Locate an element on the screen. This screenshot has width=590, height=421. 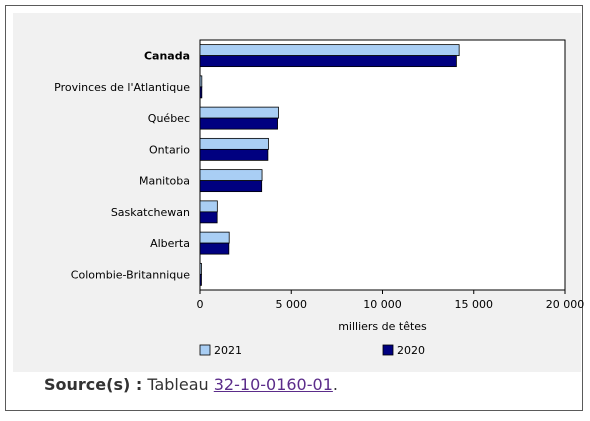
bar-2021-colombie-britannique is located at coordinates (200, 268).